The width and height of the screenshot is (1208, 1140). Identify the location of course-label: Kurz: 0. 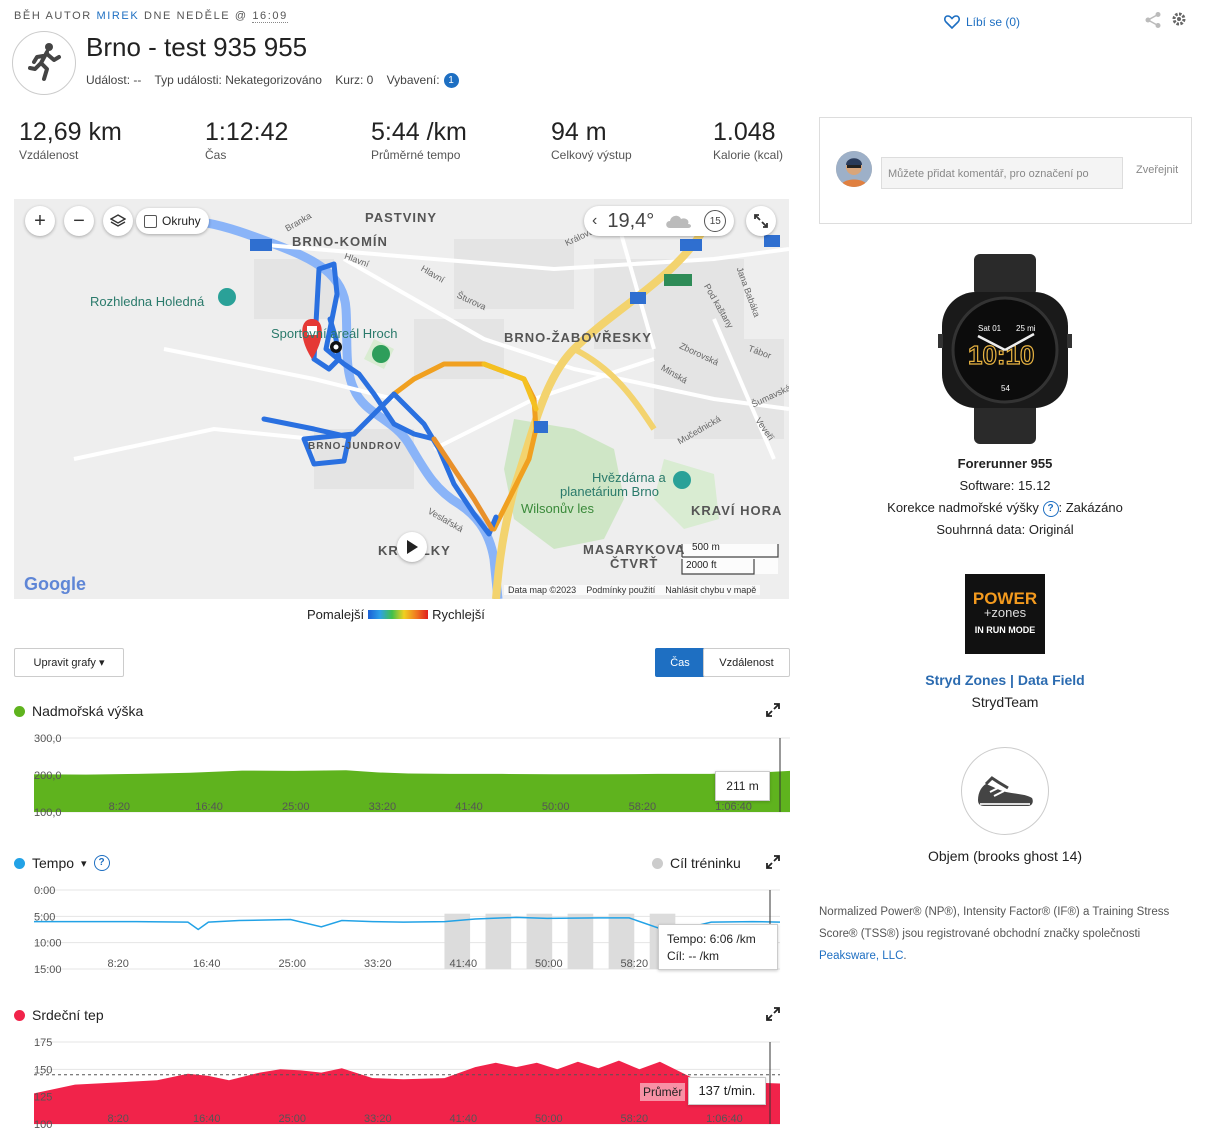
(354, 80).